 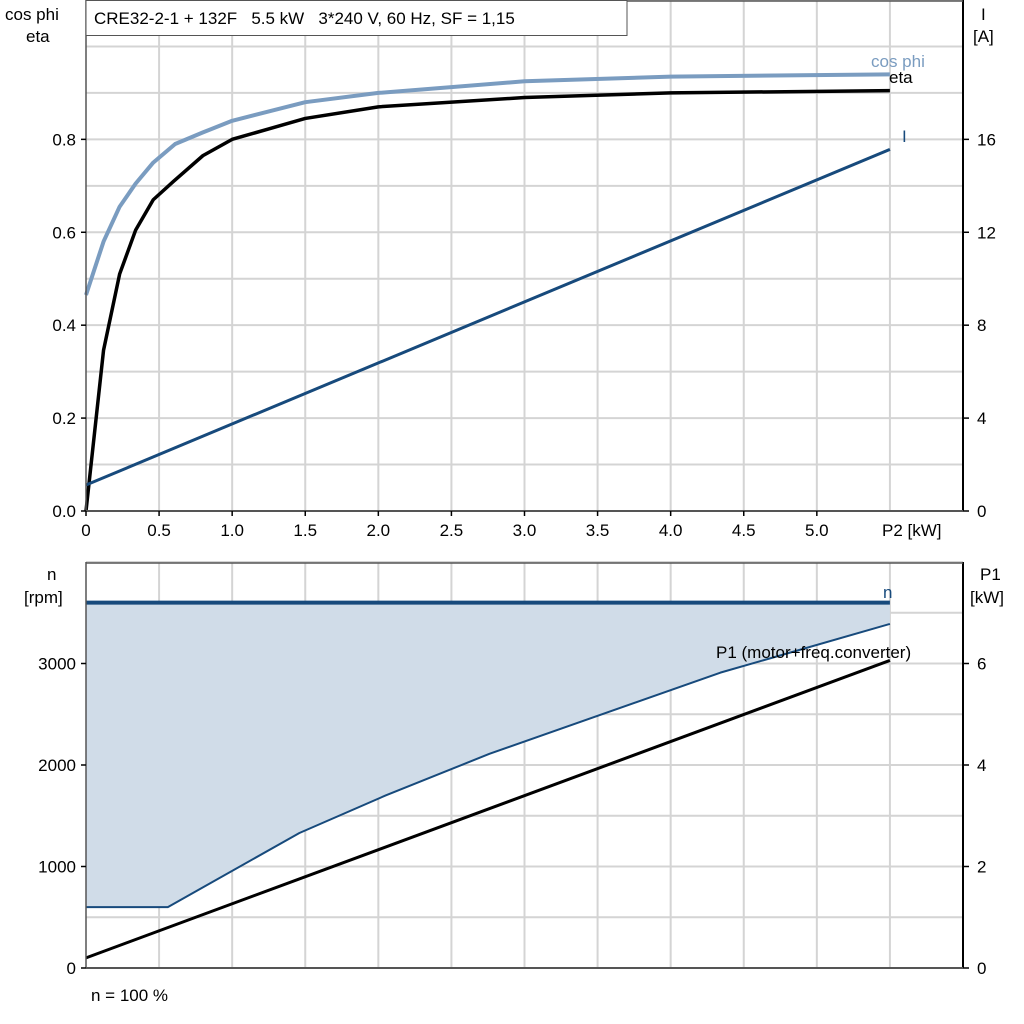 I want to click on left-tick-label: 0.2, so click(x=64, y=418).